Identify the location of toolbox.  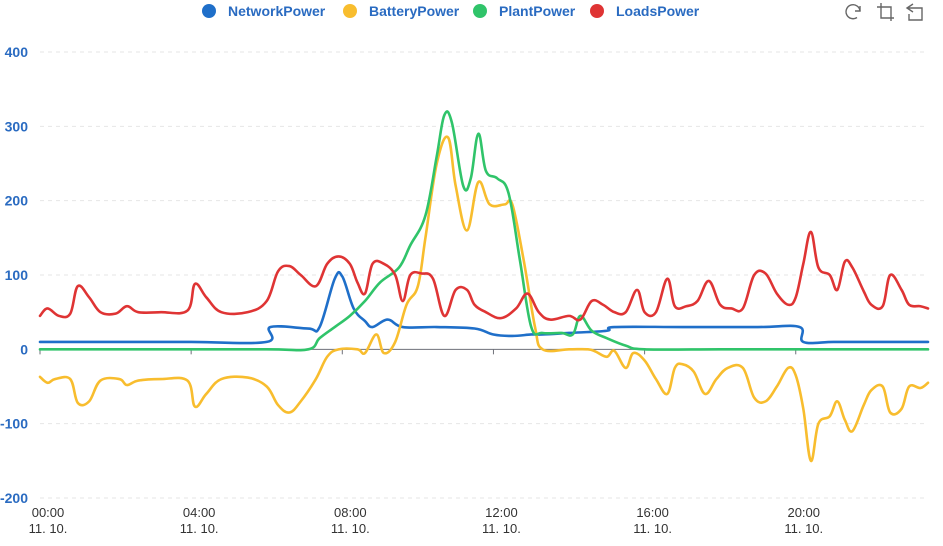
(884, 12).